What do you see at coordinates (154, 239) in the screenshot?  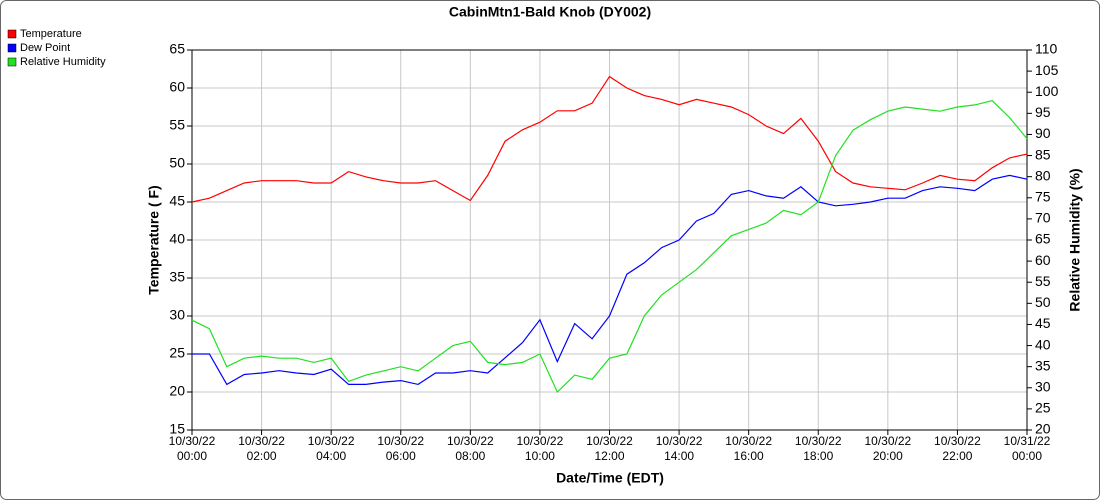 I see `y-axis-title: Temperature ( F)` at bounding box center [154, 239].